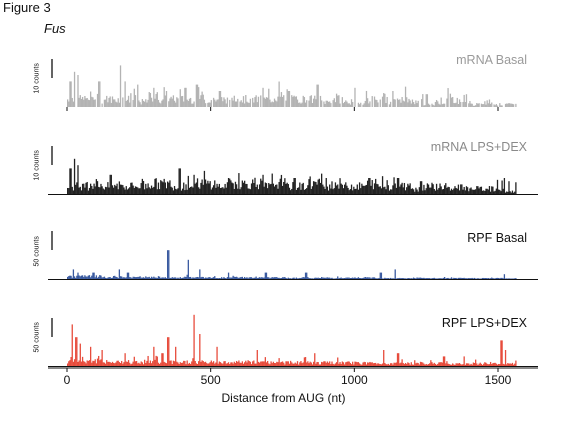 Image resolution: width=567 pixels, height=425 pixels. What do you see at coordinates (498, 380) in the screenshot?
I see `x-tick-label: 1500` at bounding box center [498, 380].